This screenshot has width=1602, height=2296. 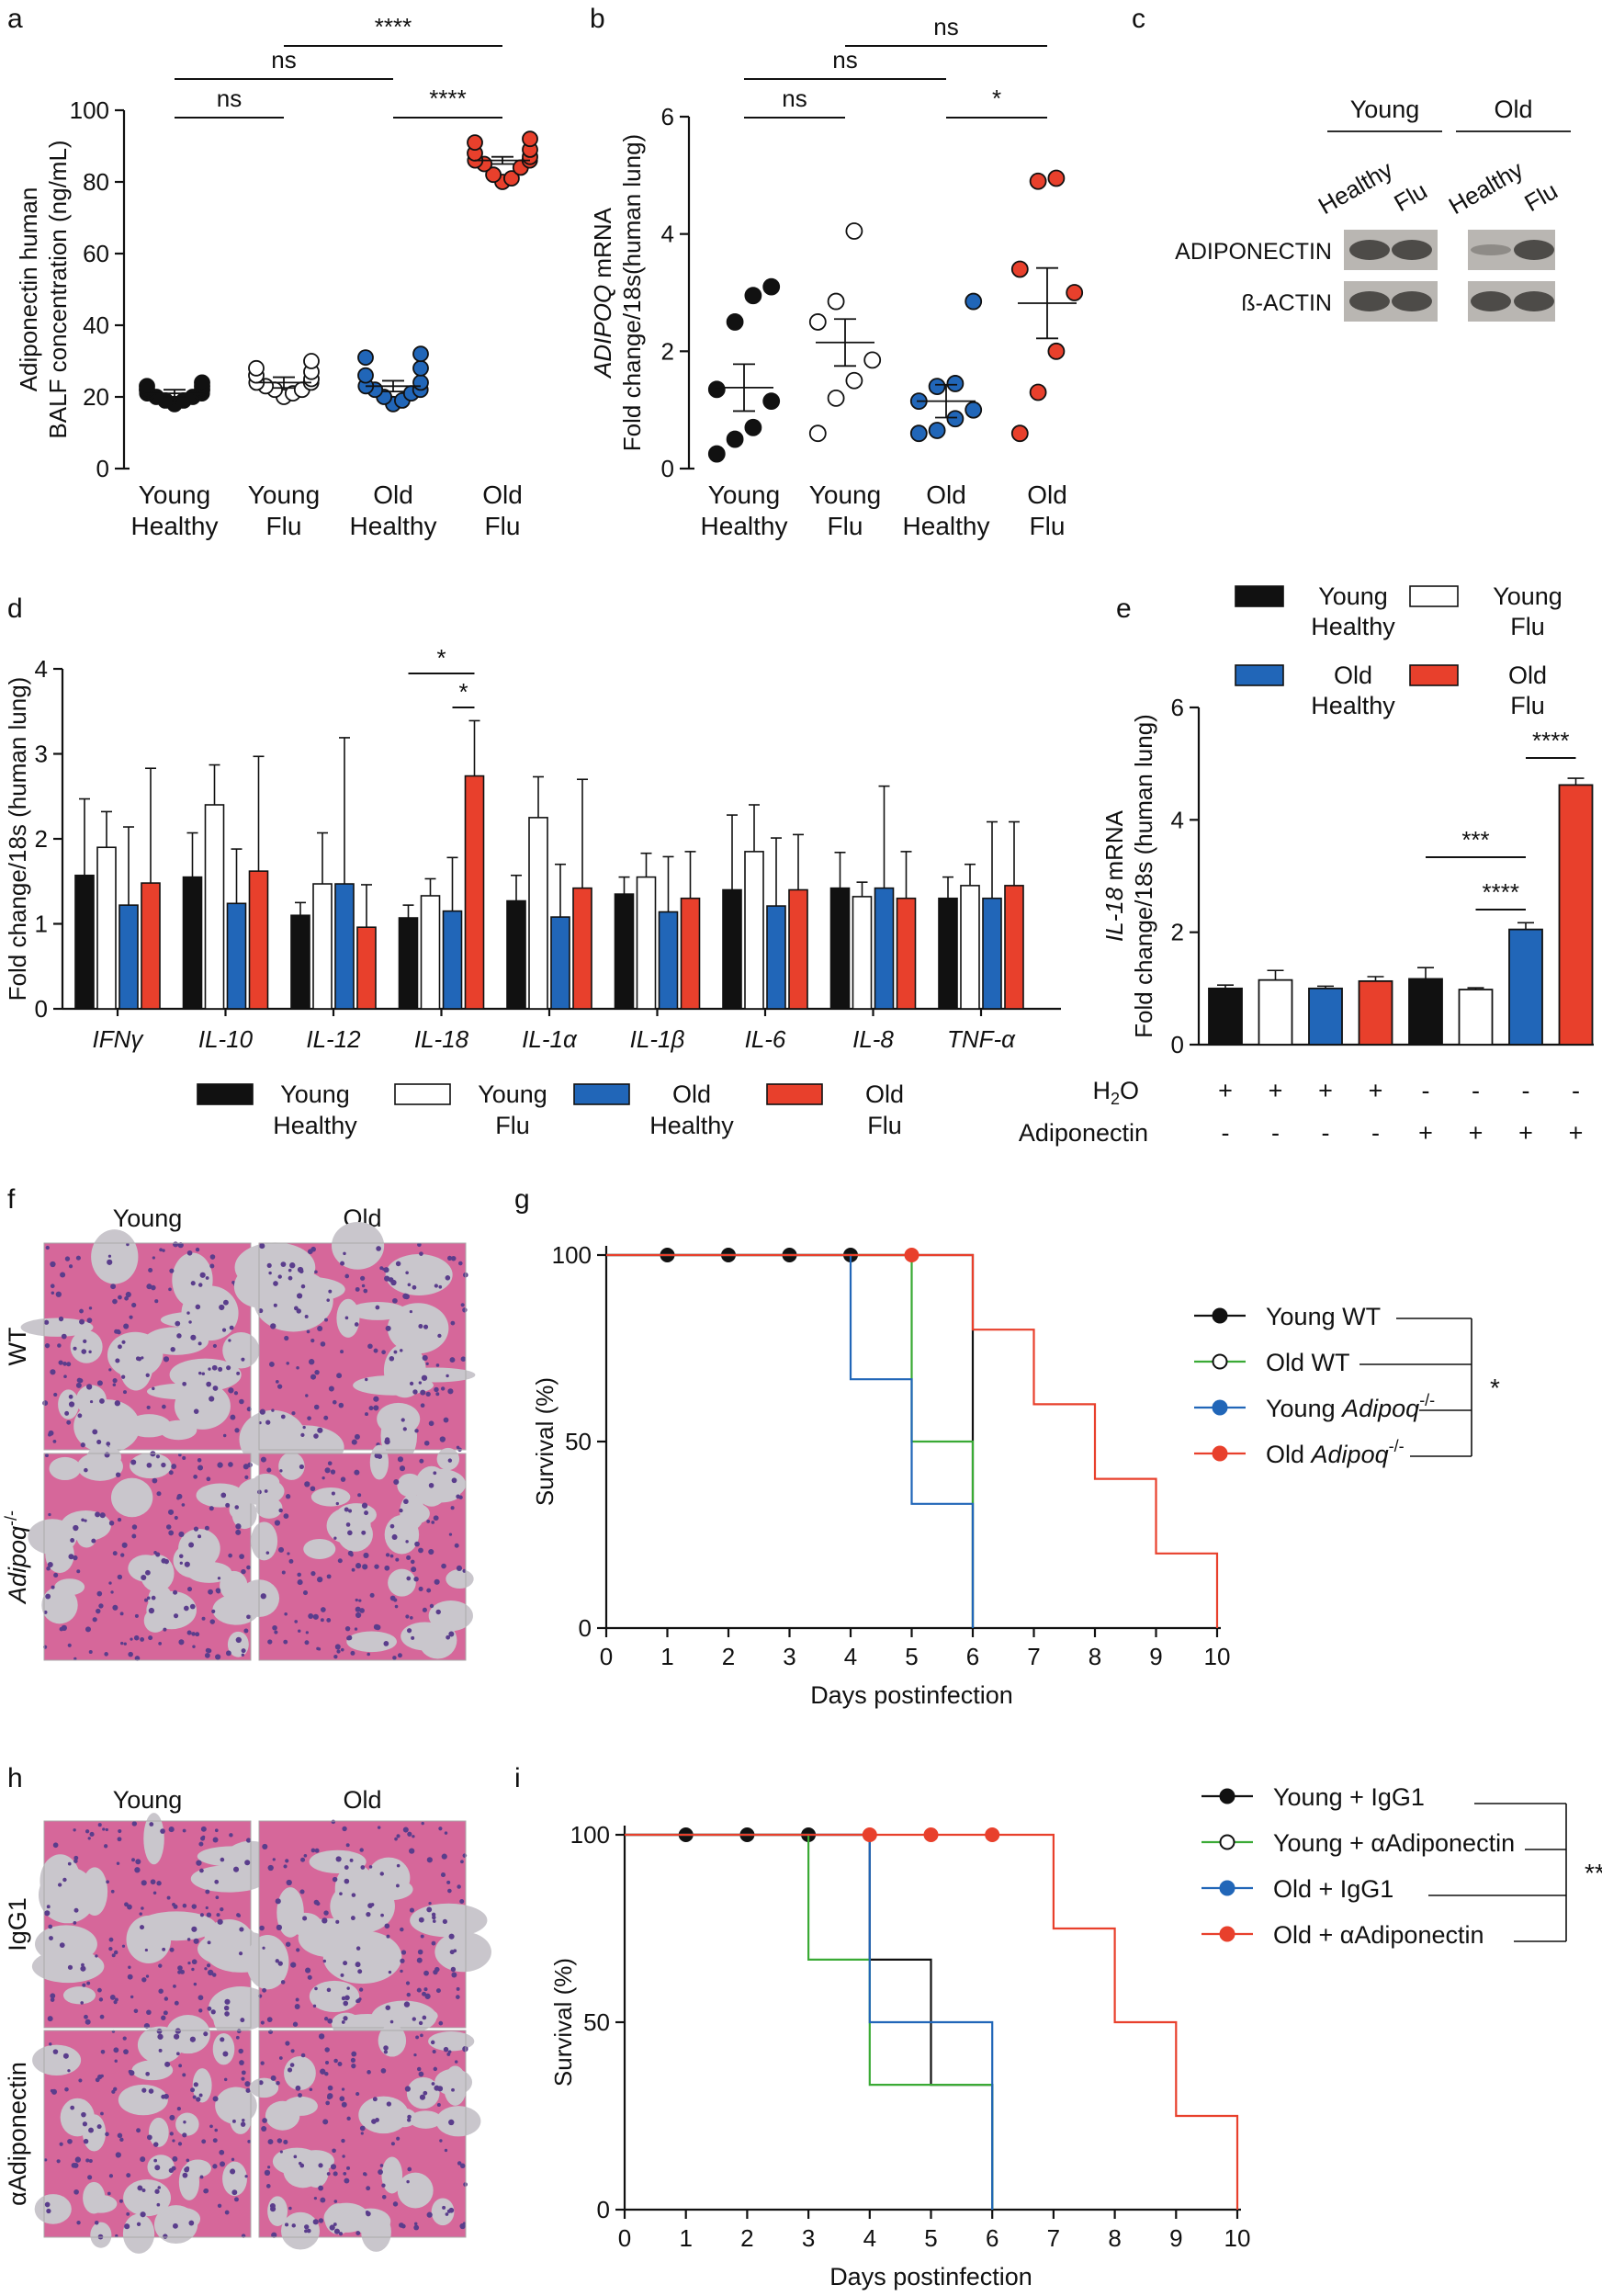 I want to click on legend-label: Flu, so click(x=1527, y=626).